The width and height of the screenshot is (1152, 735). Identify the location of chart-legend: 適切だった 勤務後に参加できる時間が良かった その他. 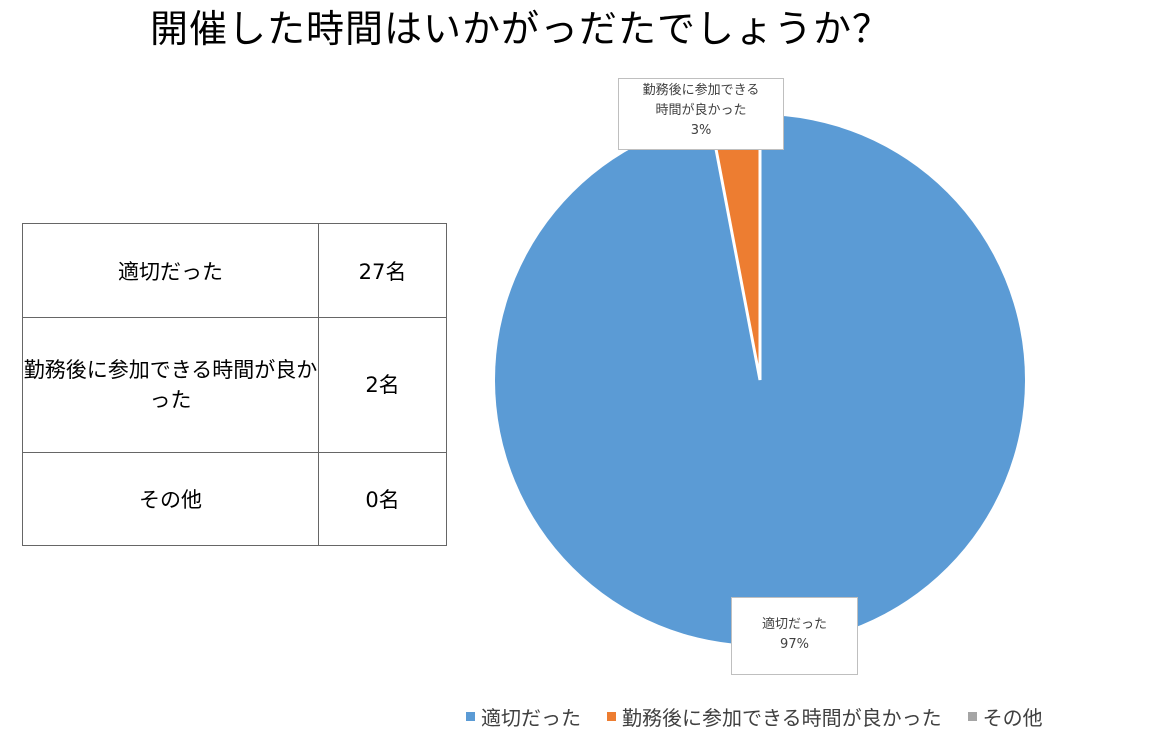
(767, 716).